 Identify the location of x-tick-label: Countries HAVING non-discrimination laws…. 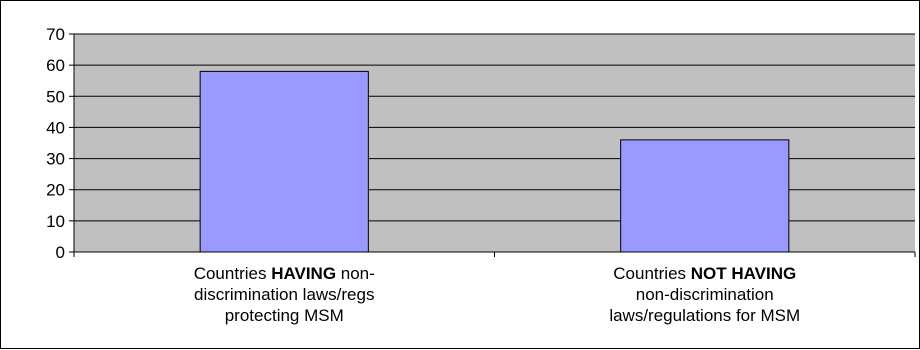
(284, 294).